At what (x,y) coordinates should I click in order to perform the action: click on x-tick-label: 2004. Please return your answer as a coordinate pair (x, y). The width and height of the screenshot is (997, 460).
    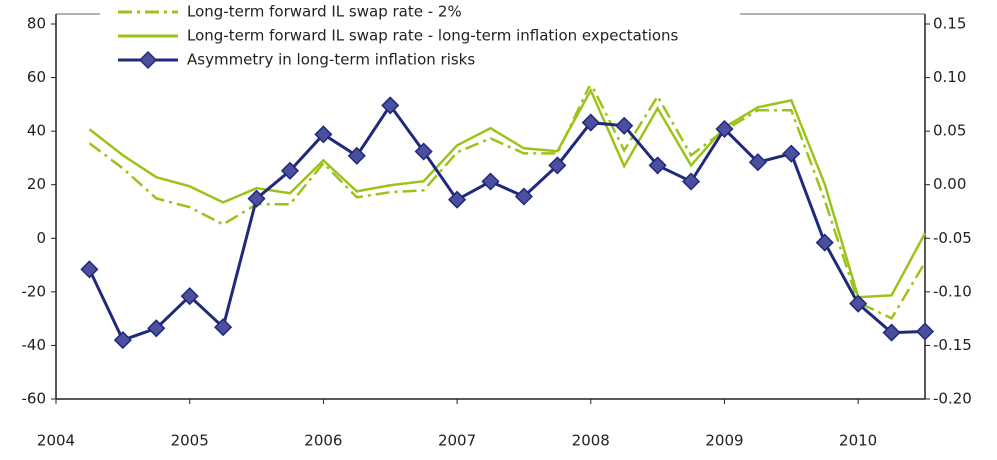
    Looking at the image, I should click on (56, 441).